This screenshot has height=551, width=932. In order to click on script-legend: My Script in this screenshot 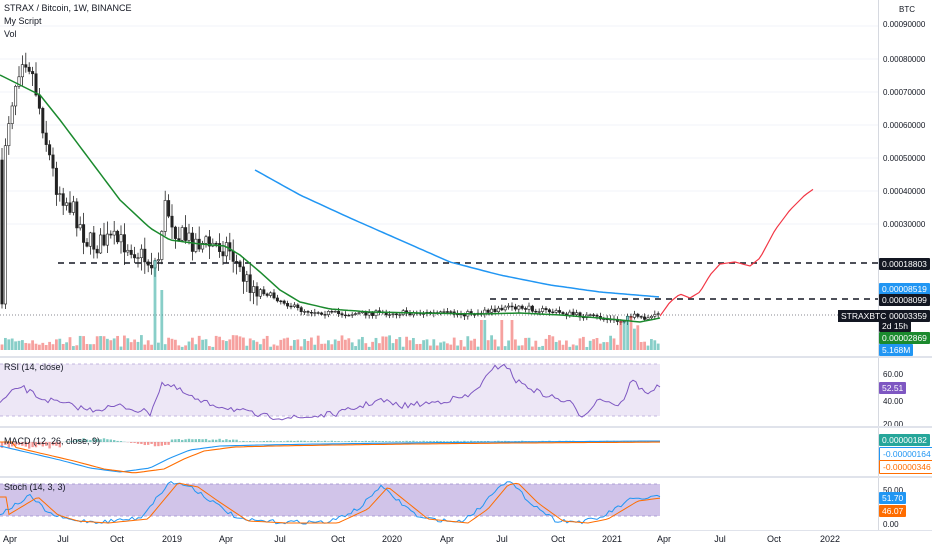, I will do `click(23, 21)`.